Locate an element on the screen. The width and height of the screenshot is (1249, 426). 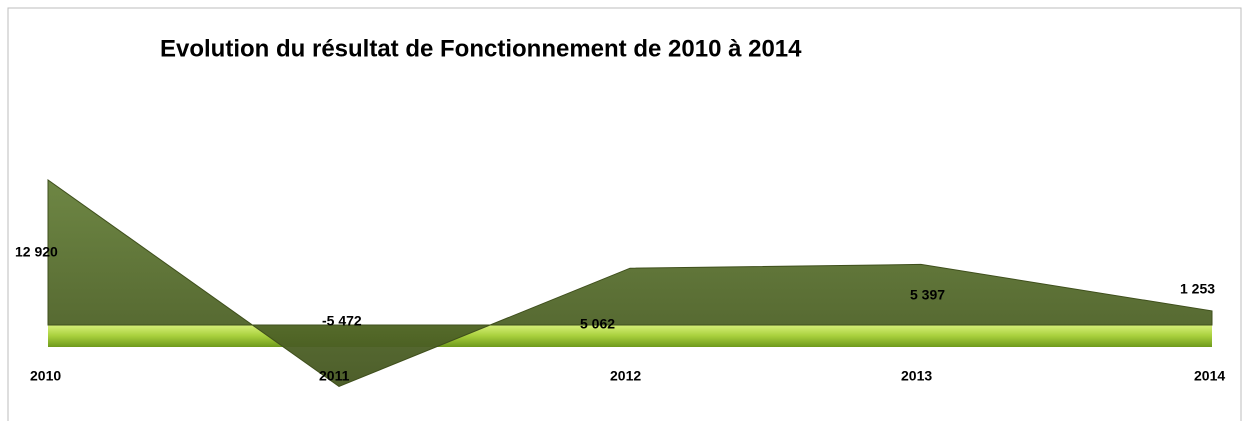
value-label: 5 397 is located at coordinates (927, 295).